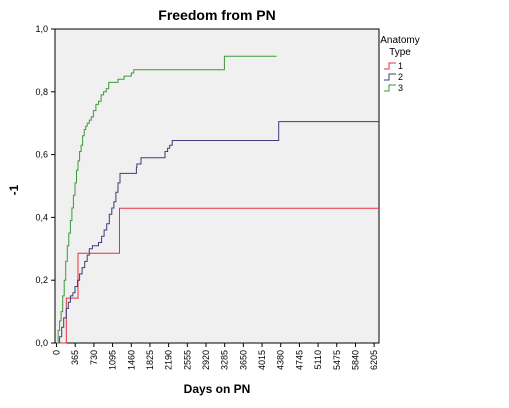  Describe the element at coordinates (299, 360) in the screenshot. I see `x-tick-label: 4745` at that location.